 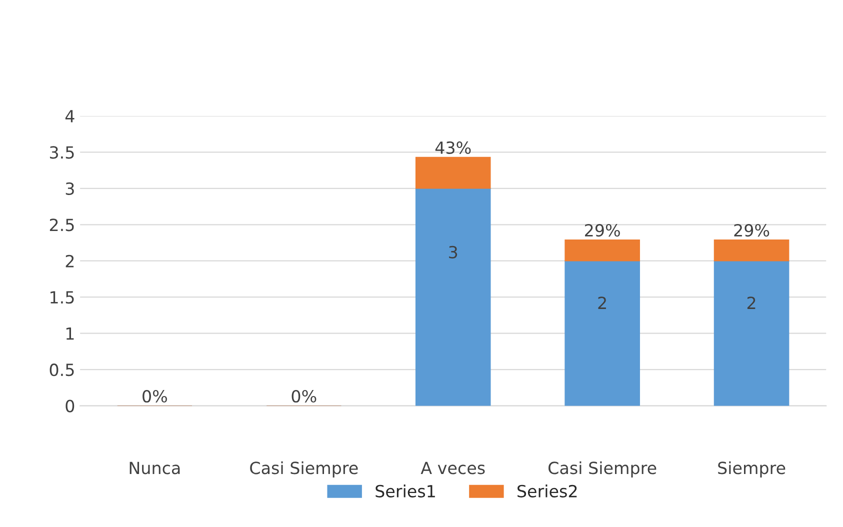 What do you see at coordinates (155, 468) in the screenshot?
I see `x-tick-label: Nunca` at bounding box center [155, 468].